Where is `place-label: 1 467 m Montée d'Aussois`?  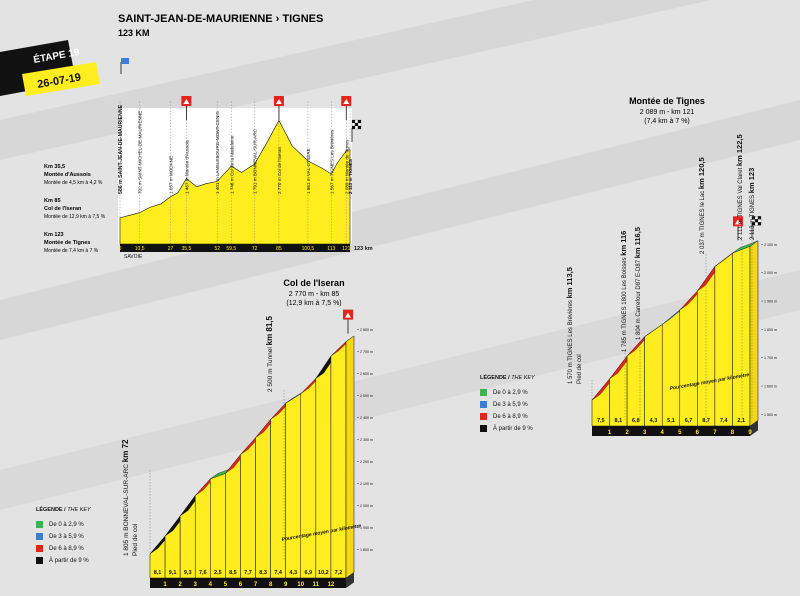 place-label: 1 467 m Montée d'Aussois is located at coordinates (186, 166).